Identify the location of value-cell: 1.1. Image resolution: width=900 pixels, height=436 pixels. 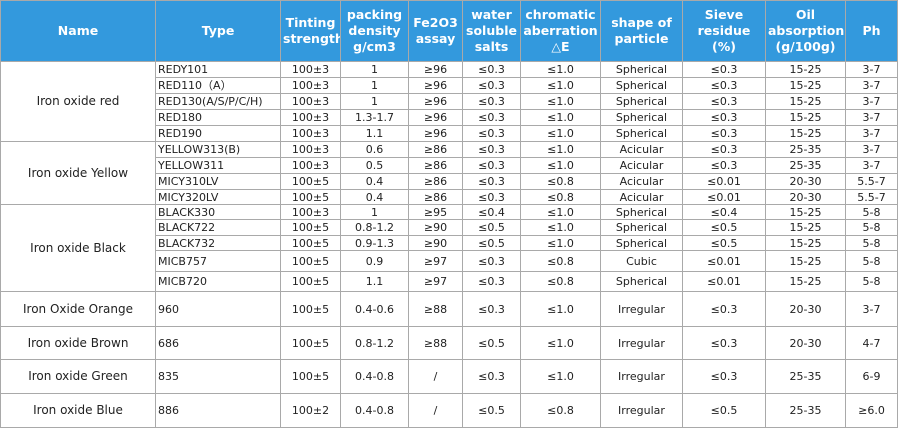
(374, 281).